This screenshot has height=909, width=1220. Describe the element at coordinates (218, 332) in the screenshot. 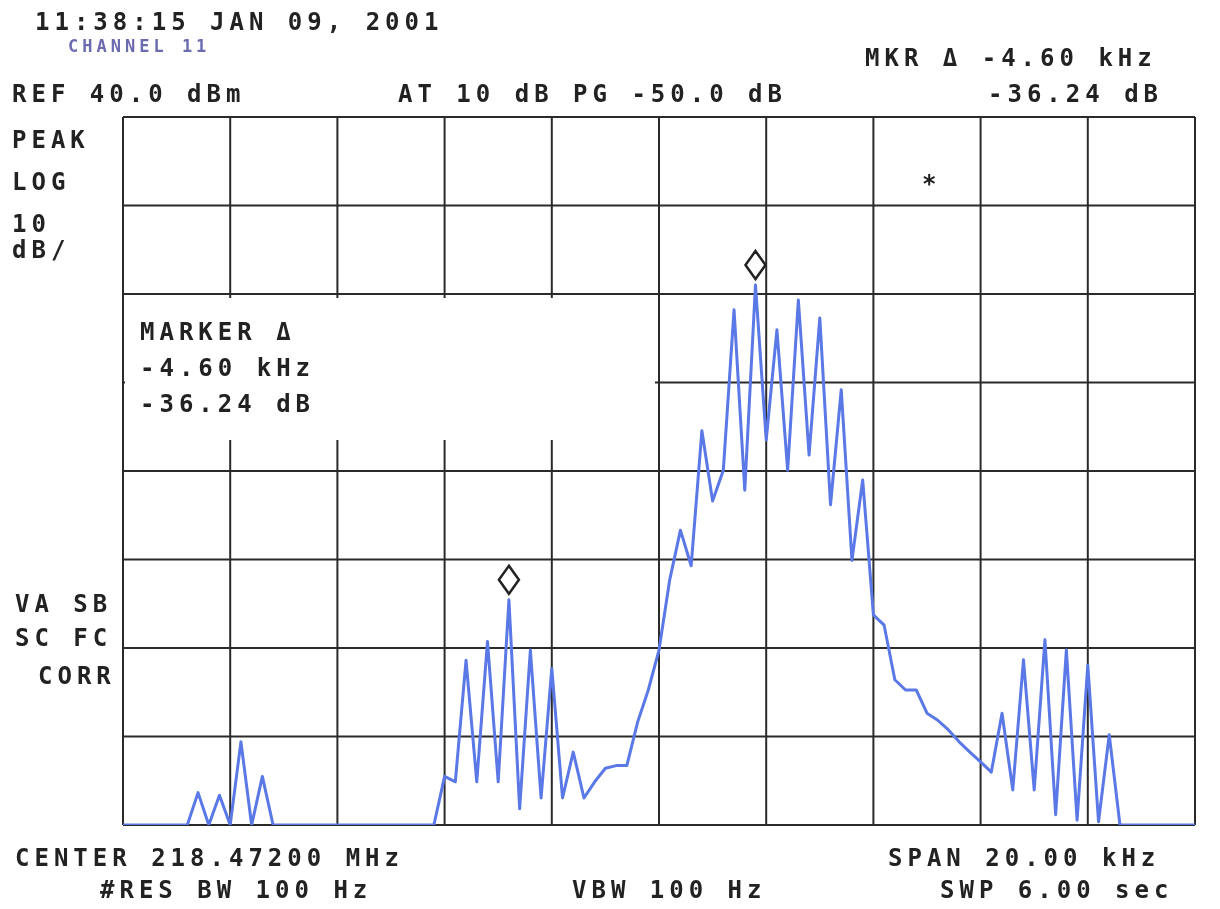

I see `annotation: MARKER Δ` at that location.